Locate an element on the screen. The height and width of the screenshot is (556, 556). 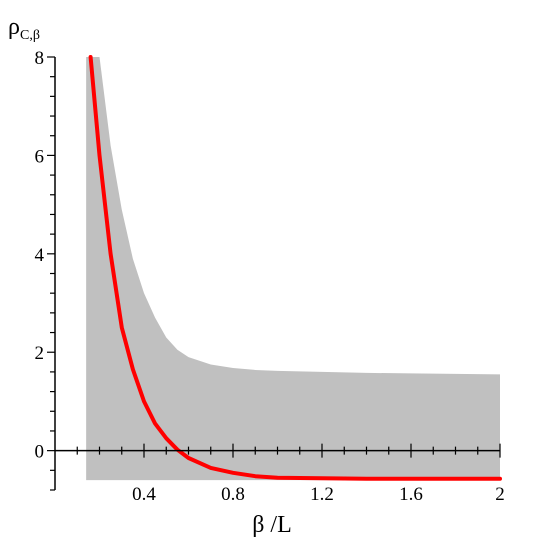
y-tick-label: 2 is located at coordinates (40, 353).